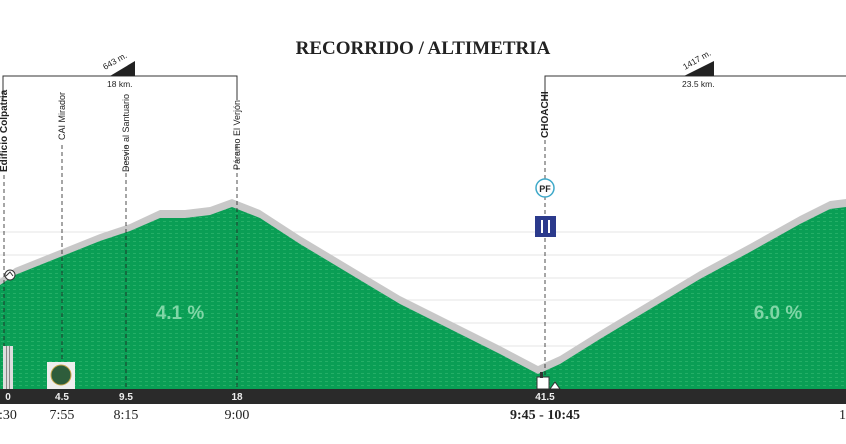 This screenshot has height=444, width=846. I want to click on time-label: 9:45 - 10:45, so click(545, 415).